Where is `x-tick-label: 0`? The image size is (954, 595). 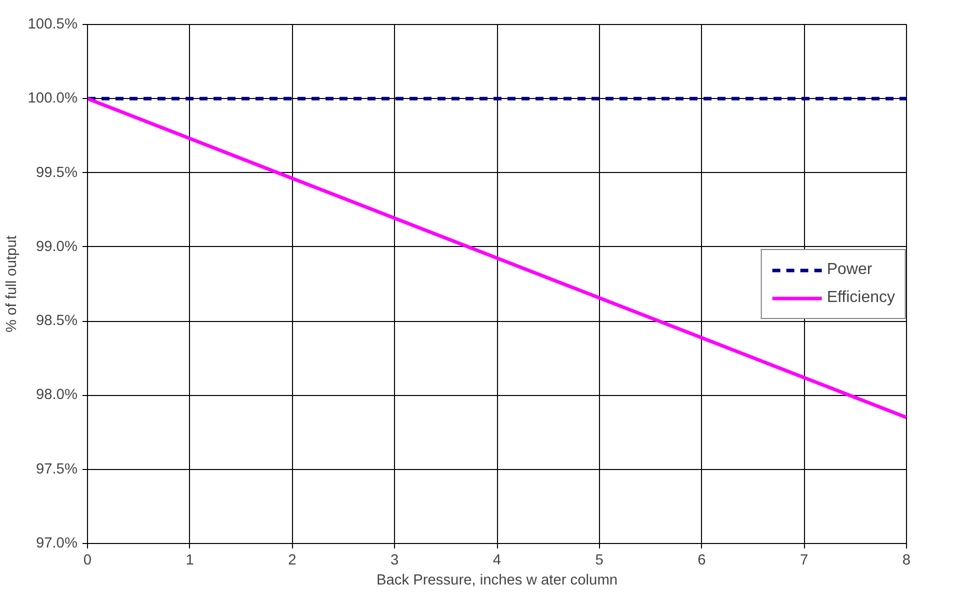
x-tick-label: 0 is located at coordinates (87, 560).